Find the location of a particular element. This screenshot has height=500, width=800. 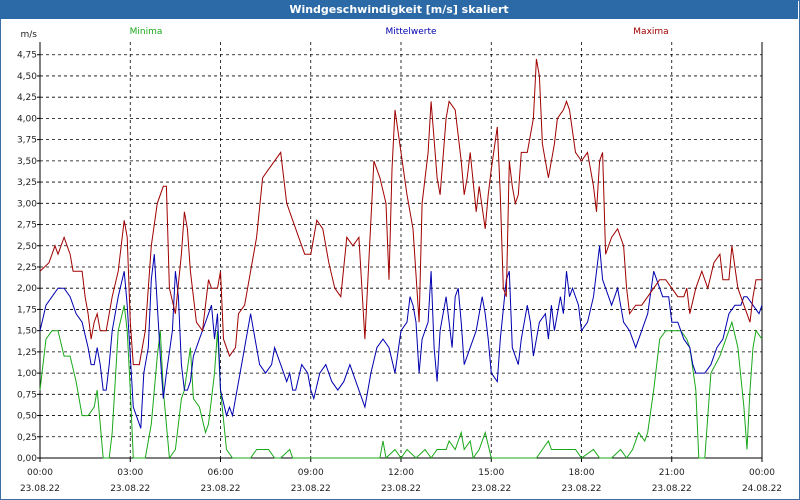

y-tick-label: 4,00 is located at coordinates (27, 119).